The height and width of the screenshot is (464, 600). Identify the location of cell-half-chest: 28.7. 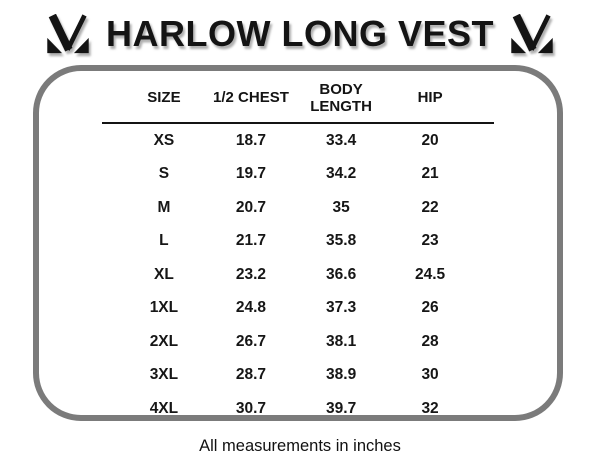
(251, 375).